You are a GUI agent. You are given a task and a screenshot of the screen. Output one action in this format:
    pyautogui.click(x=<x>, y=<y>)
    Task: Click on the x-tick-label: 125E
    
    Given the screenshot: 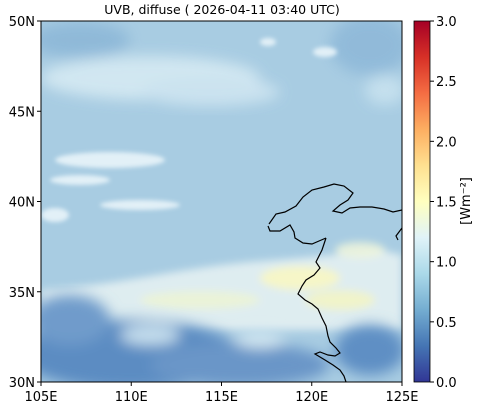 What is the action you would take?
    pyautogui.click(x=401, y=397)
    